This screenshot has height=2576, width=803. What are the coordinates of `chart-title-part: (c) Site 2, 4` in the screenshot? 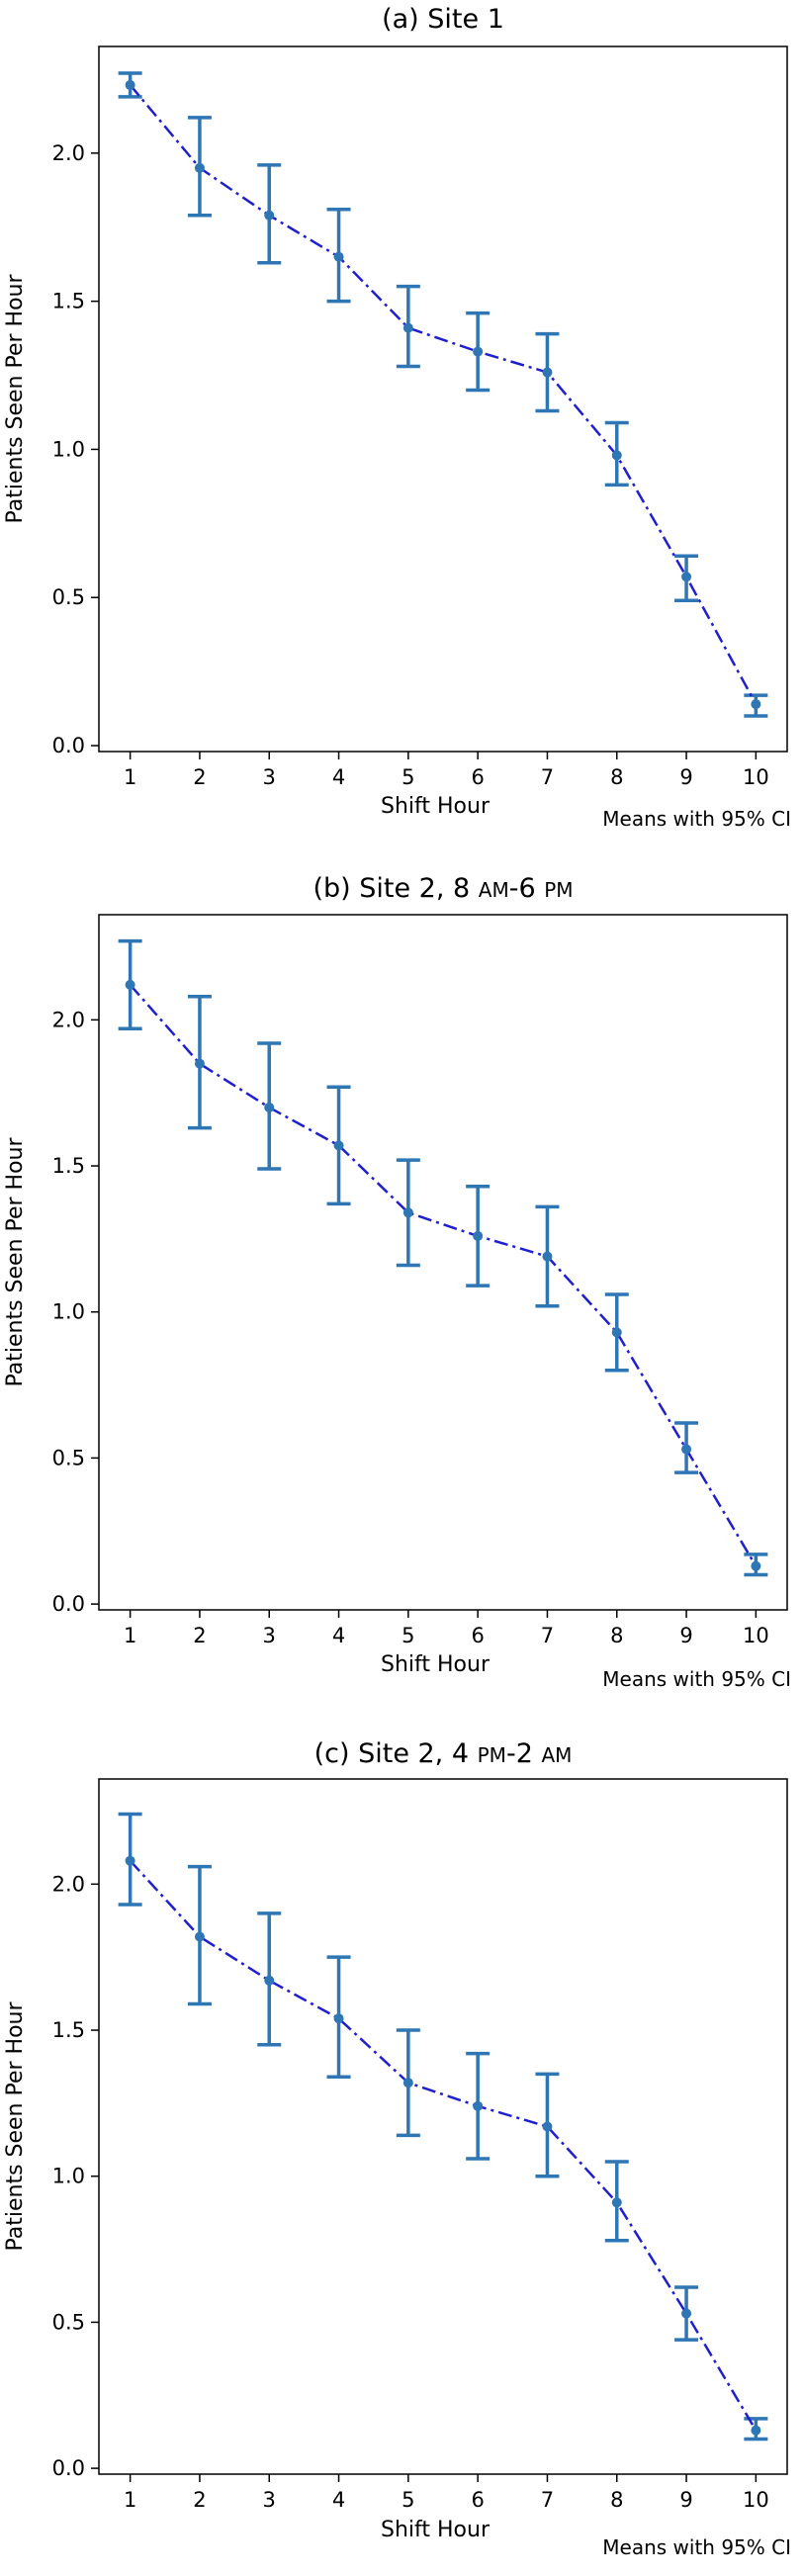 It's located at (396, 1753).